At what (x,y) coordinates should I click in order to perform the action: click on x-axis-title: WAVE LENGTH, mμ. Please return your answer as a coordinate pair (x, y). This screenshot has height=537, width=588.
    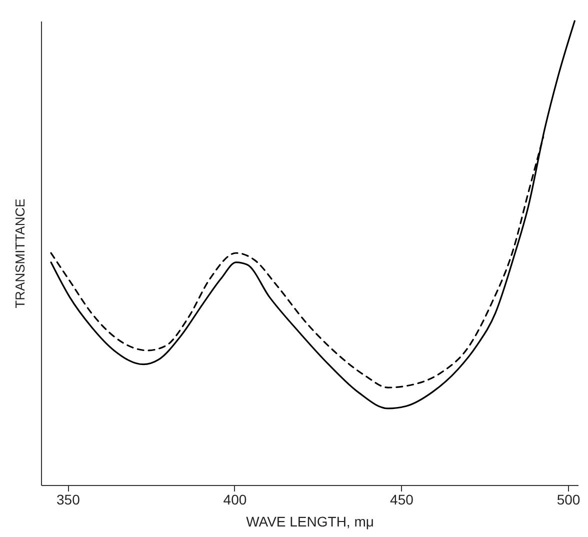
    Looking at the image, I should click on (310, 522).